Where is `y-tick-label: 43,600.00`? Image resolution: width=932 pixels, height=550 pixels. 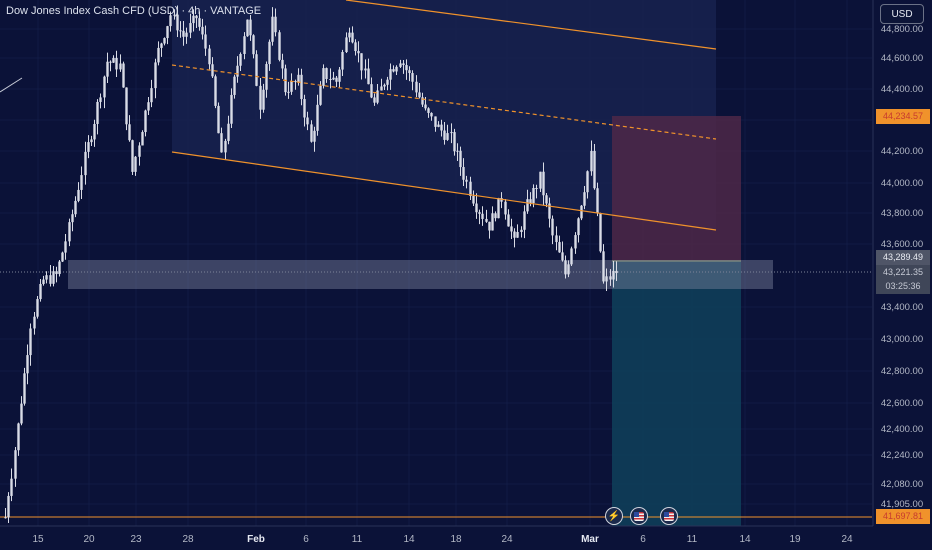
y-tick-label: 43,600.00 is located at coordinates (902, 244).